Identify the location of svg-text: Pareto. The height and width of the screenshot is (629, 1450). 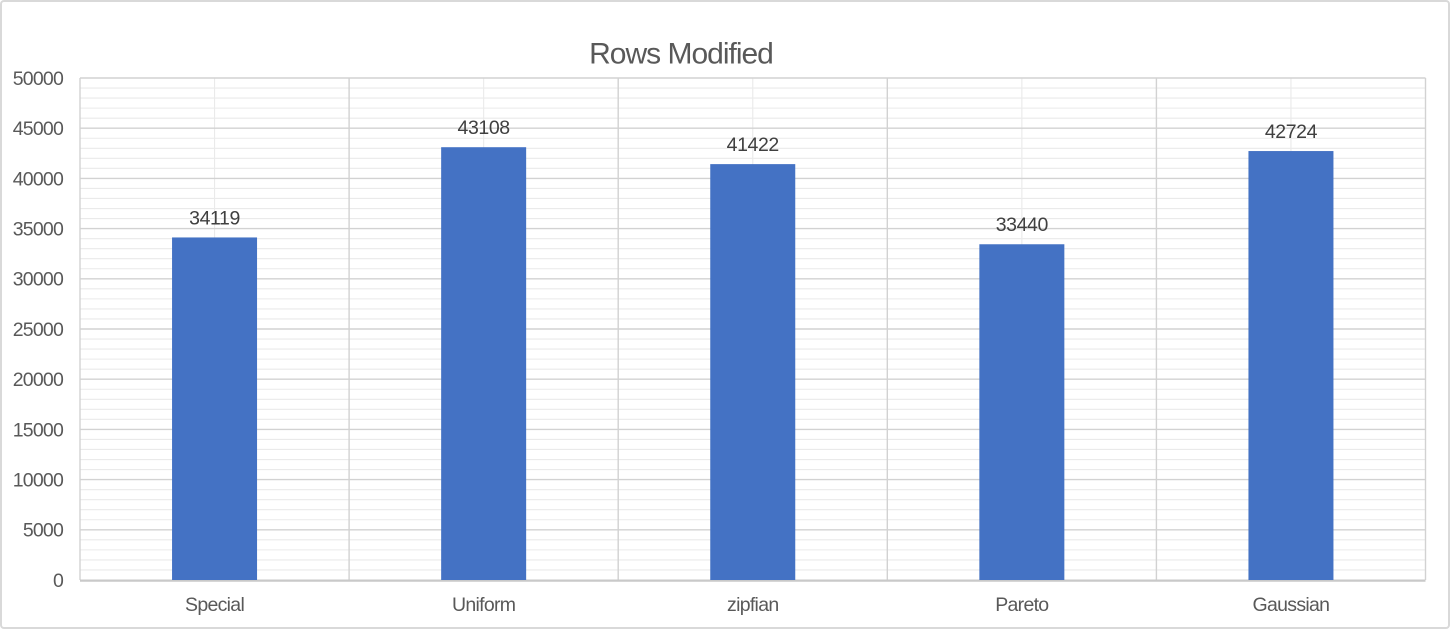
(1022, 605).